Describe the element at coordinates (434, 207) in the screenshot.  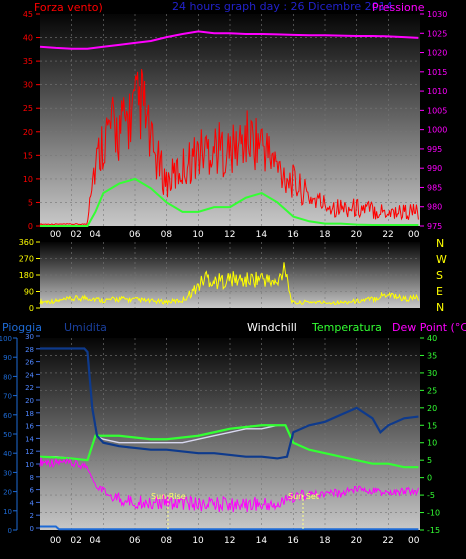
I see `pressure-tick-label: 980` at that location.